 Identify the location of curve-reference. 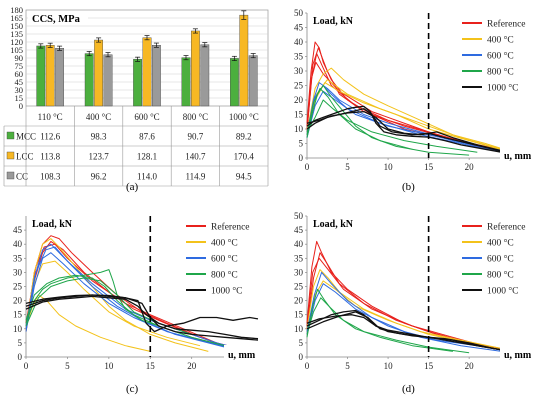
(400, 303).